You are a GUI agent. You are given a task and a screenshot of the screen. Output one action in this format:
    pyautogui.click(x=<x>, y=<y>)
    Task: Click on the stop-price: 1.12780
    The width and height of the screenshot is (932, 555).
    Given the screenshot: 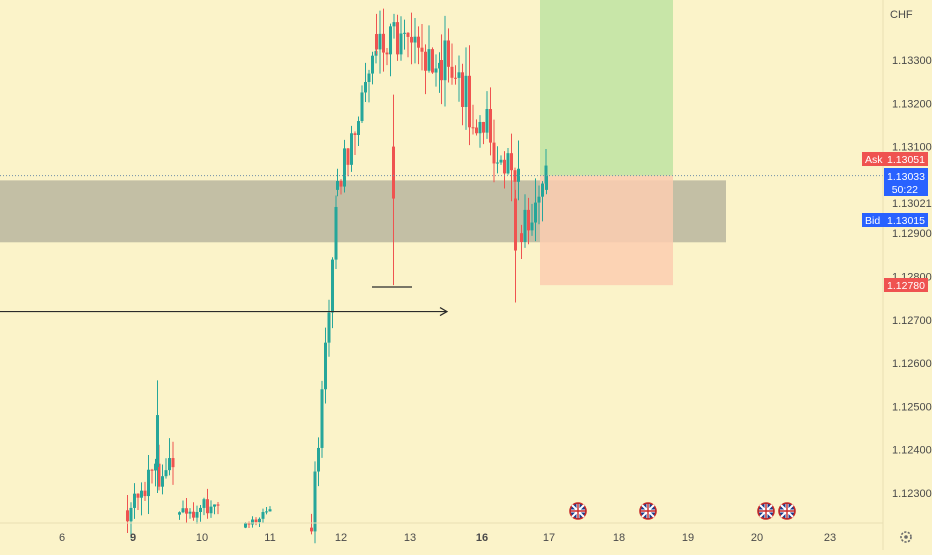 What is the action you would take?
    pyautogui.click(x=906, y=286)
    